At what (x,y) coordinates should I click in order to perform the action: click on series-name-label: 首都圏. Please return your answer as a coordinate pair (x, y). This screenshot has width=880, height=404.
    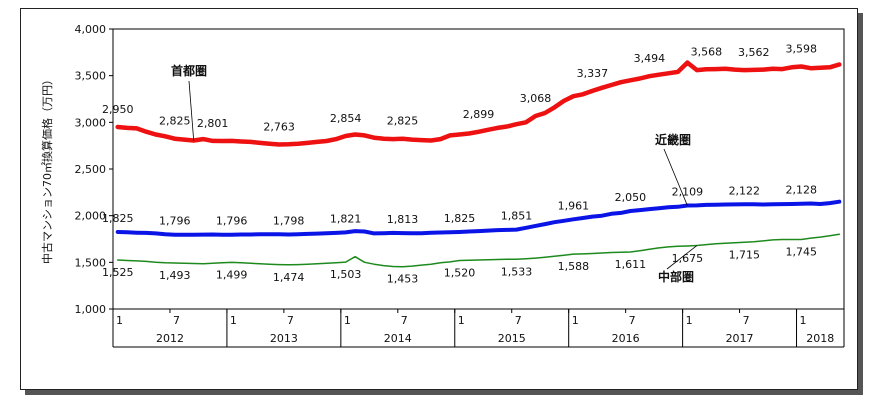
    Looking at the image, I should click on (189, 70).